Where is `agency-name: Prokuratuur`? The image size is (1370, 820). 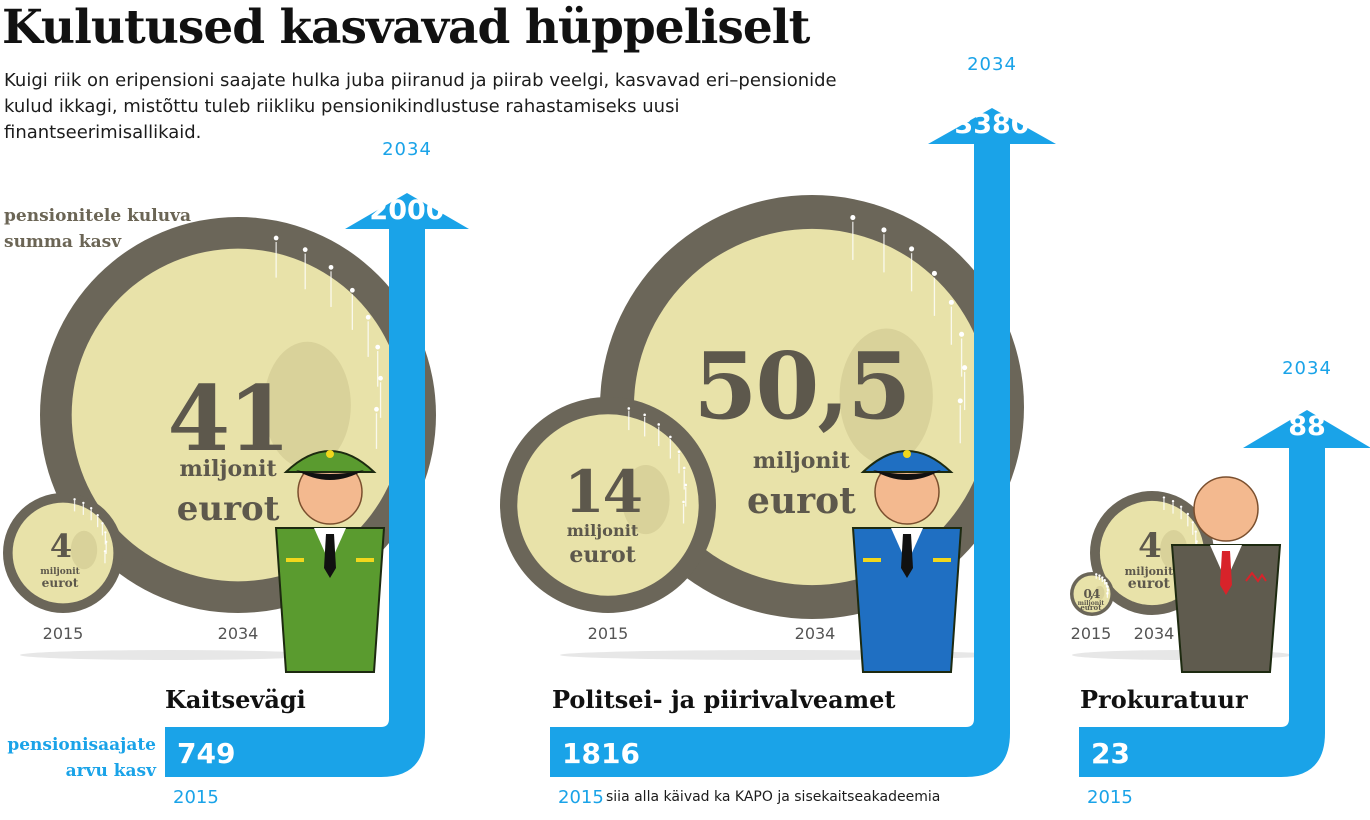 agency-name: Prokuratuur is located at coordinates (1164, 699).